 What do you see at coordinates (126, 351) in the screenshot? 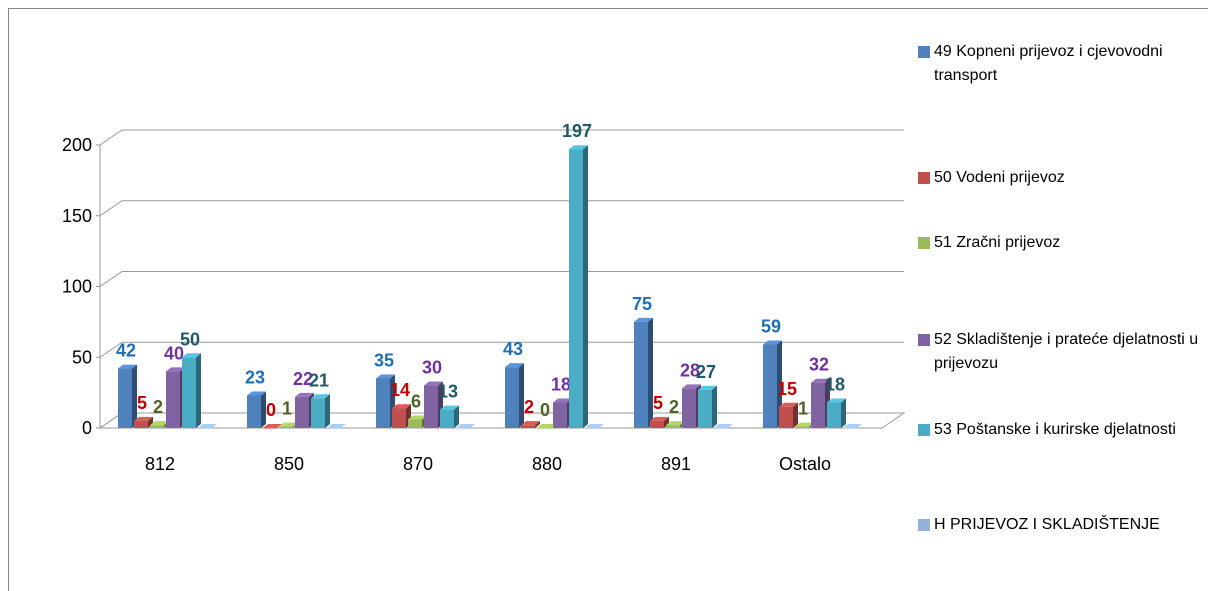
I see `data-label: 42` at bounding box center [126, 351].